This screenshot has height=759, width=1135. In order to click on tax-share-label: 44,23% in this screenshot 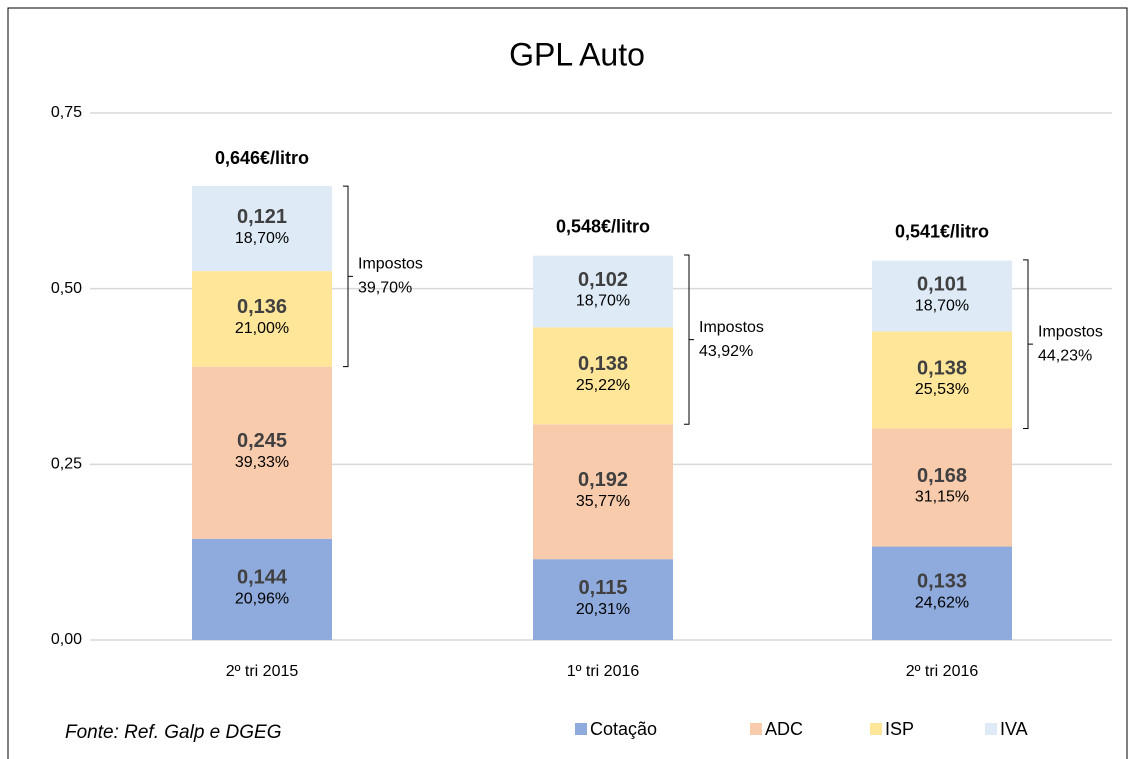, I will do `click(1065, 355)`.